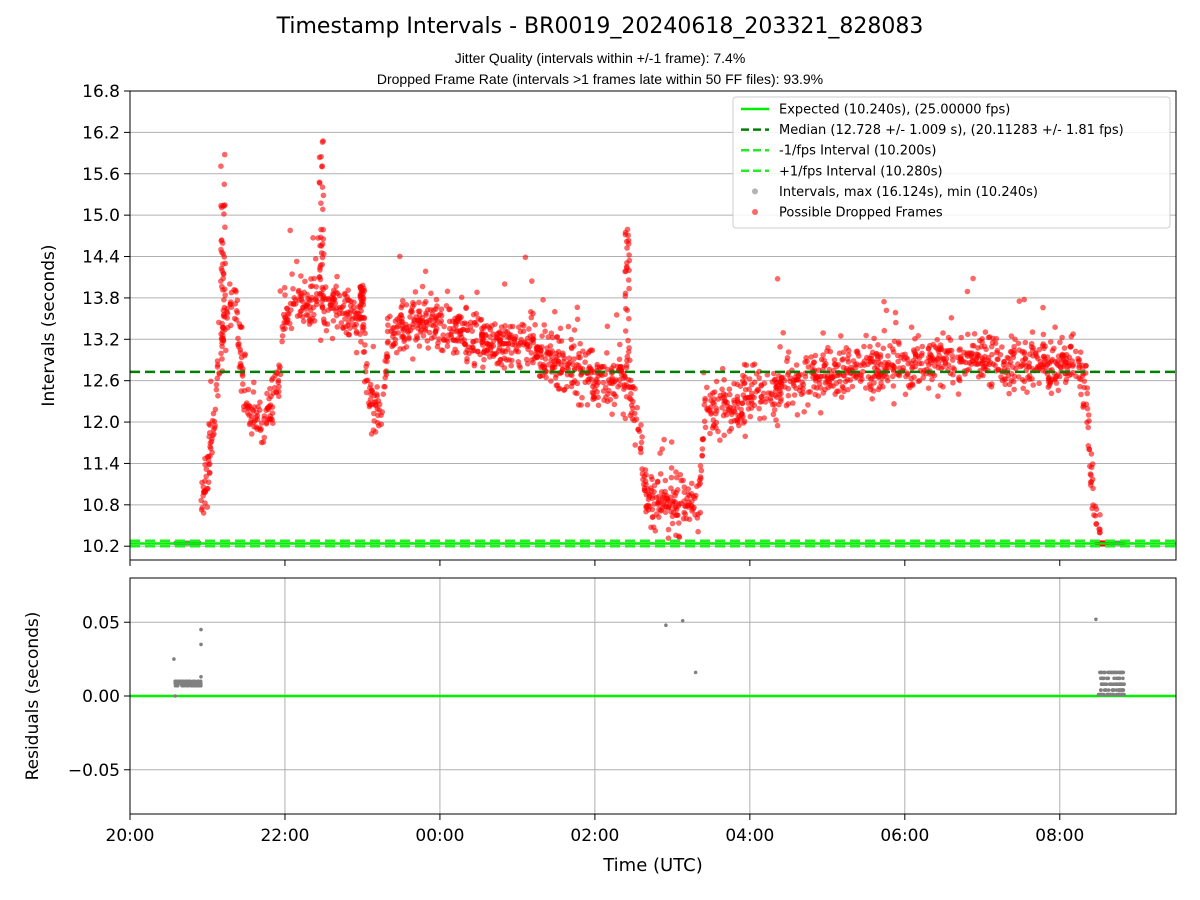 This screenshot has height=900, width=1200. I want to click on x-tick-label: 22:00, so click(284, 836).